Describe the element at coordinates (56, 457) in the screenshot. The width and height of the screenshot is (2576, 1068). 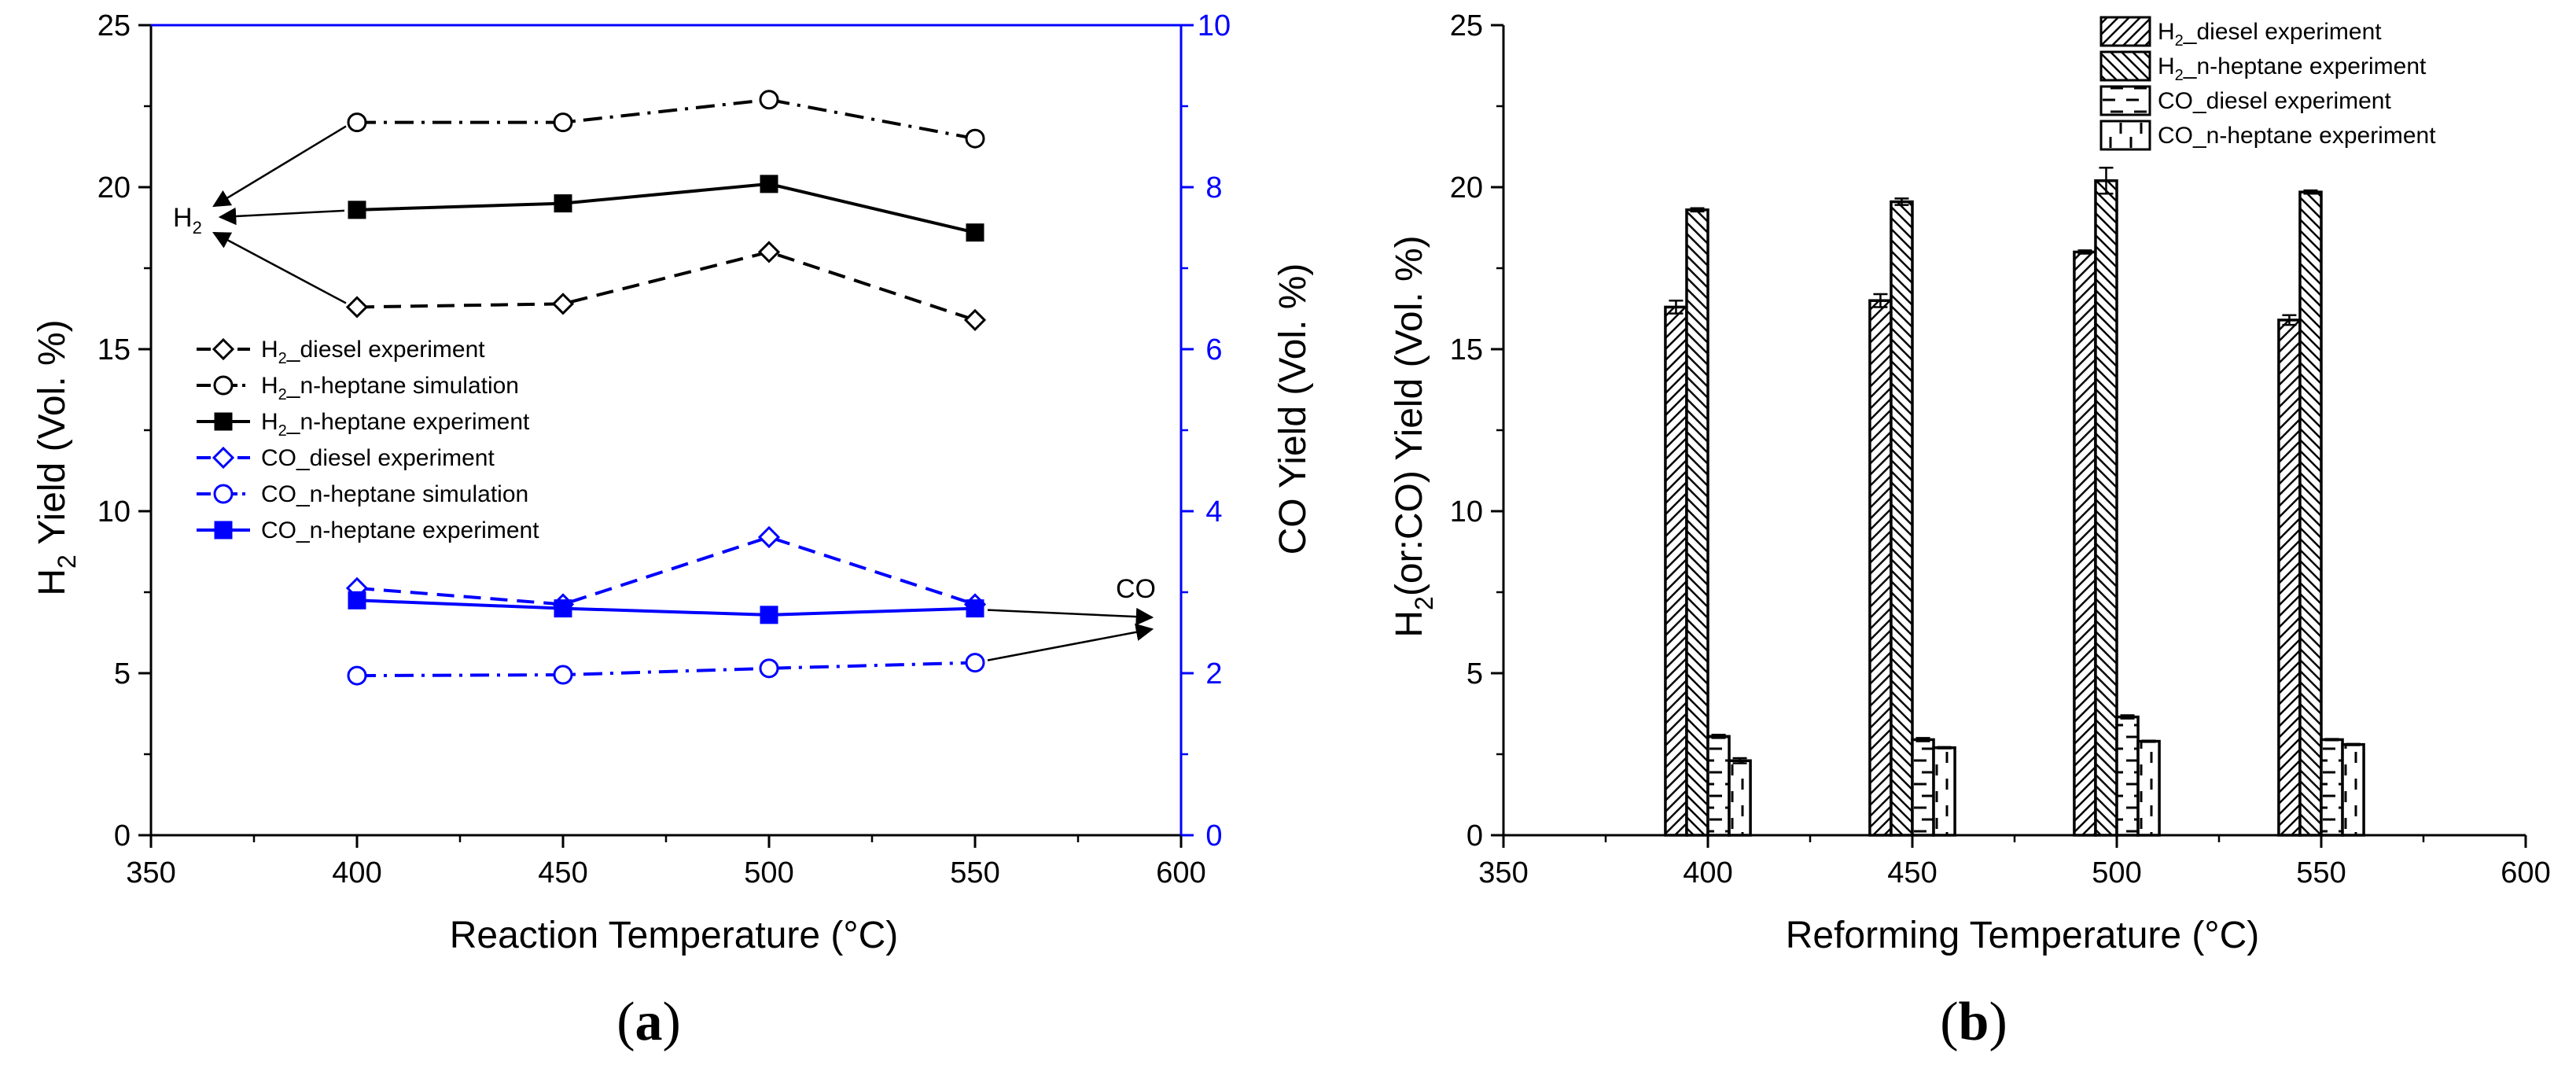
I see `panel-a-y-axis-title-left: H2 Yield (Vol. %)` at that location.